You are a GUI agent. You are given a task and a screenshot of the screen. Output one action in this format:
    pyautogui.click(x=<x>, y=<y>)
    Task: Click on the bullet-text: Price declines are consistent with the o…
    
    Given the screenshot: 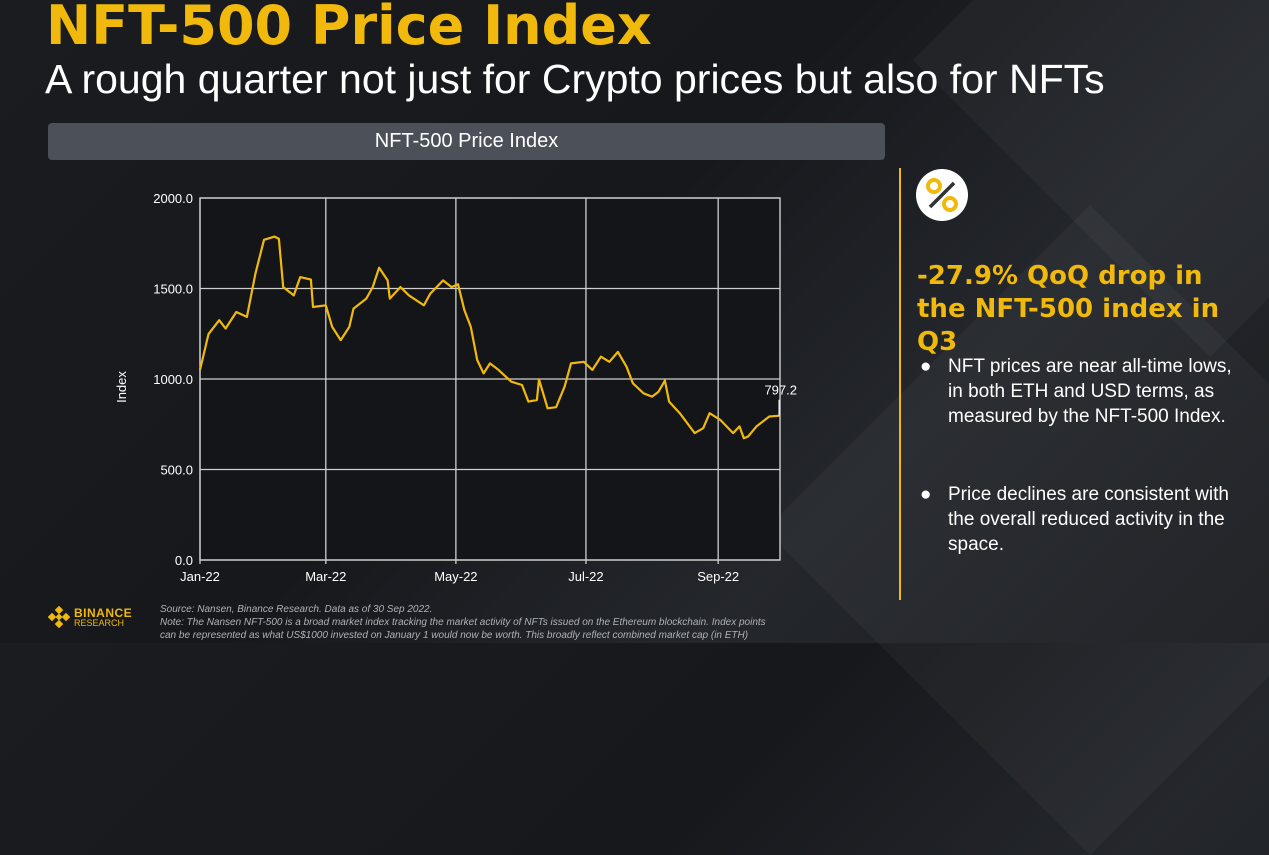 What is the action you would take?
    pyautogui.click(x=1088, y=519)
    